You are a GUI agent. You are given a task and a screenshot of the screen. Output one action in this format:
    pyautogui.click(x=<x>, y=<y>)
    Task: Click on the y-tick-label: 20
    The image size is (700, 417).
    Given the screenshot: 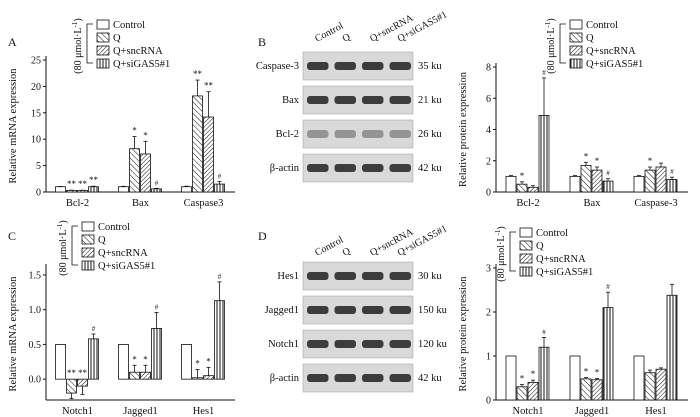 What is the action you would take?
    pyautogui.click(x=36, y=87)
    